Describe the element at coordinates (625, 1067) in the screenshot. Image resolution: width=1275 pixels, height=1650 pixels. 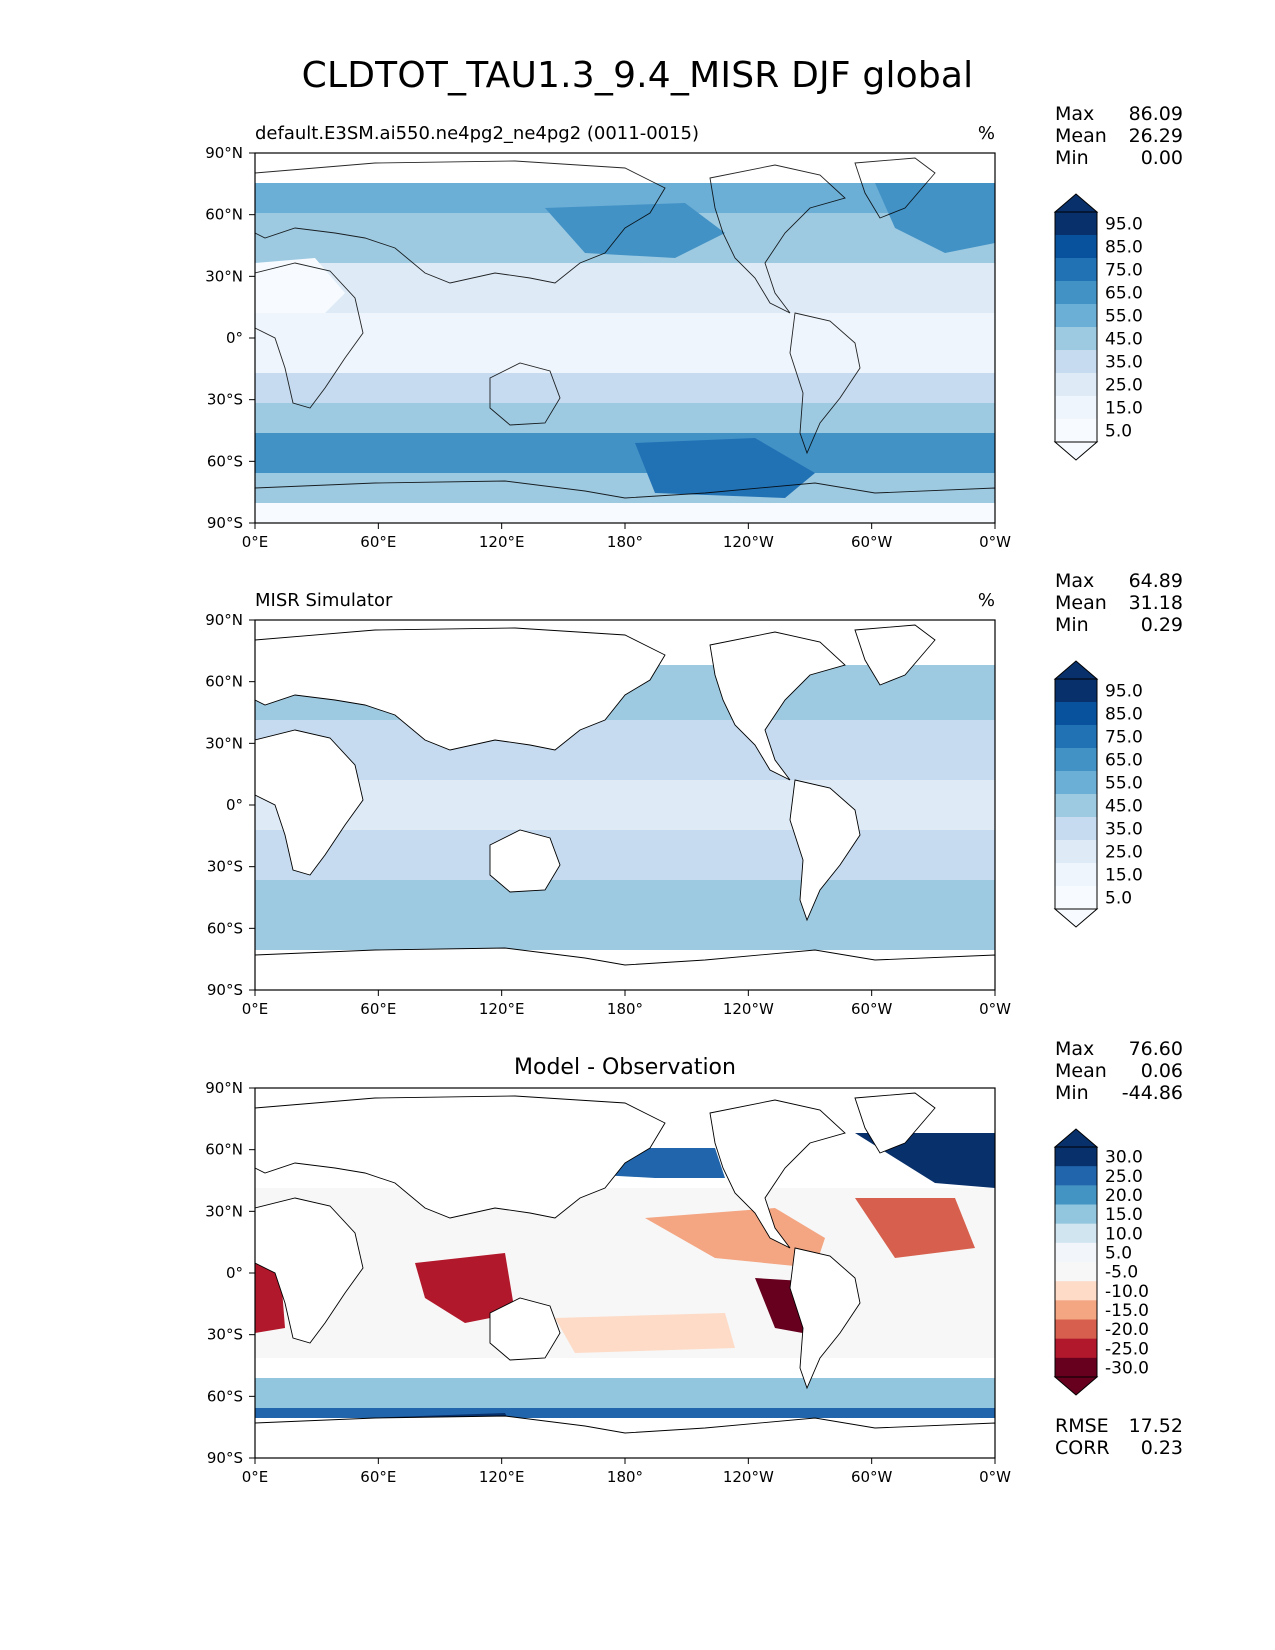
I see `panel-title-center: Model - Observation` at that location.